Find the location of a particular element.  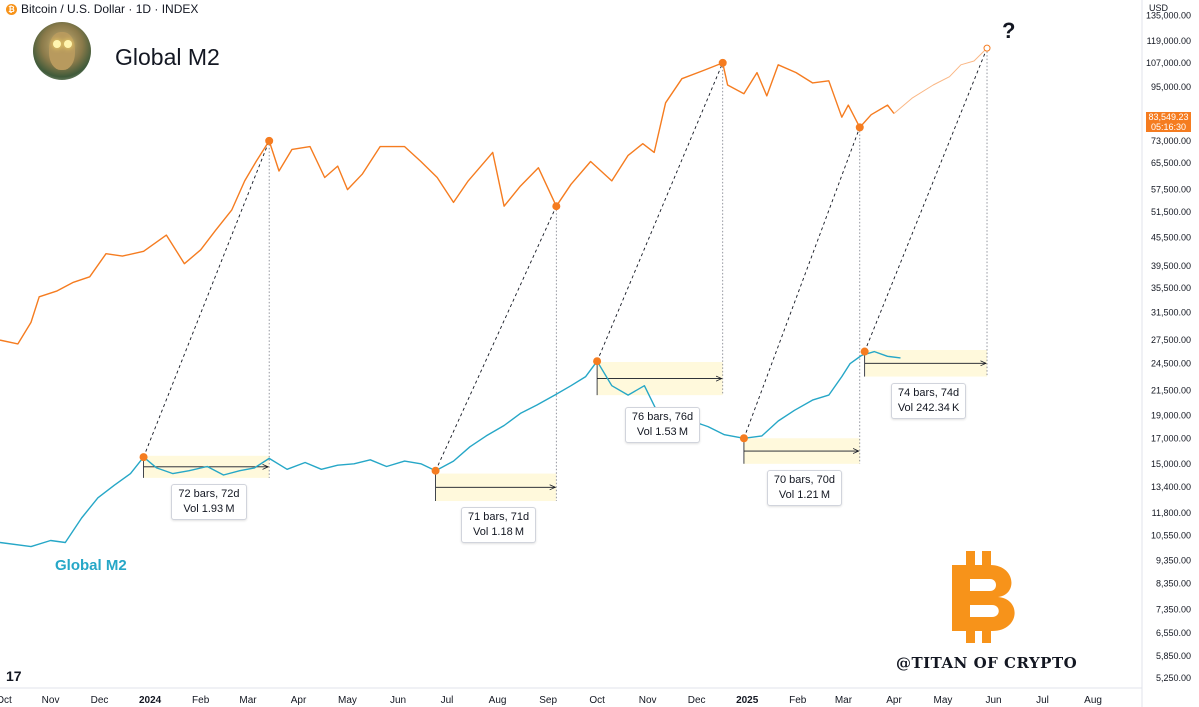

countdown: 05:16:30 is located at coordinates (1168, 127).